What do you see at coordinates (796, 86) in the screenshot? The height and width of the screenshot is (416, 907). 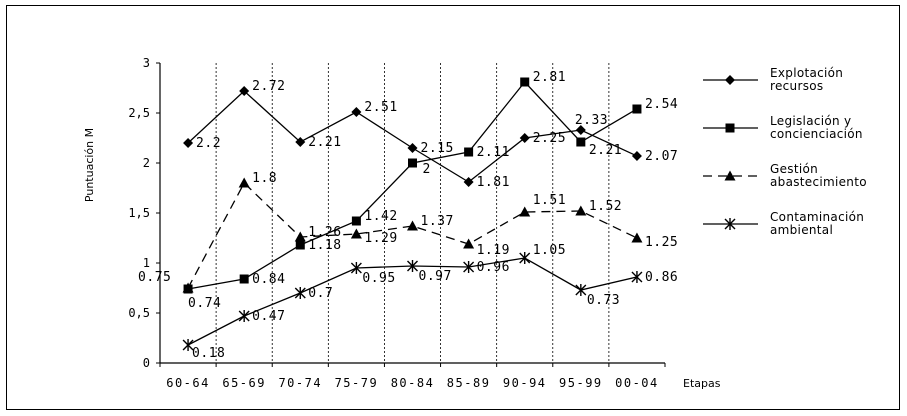 I see `legend-label: recursos` at bounding box center [796, 86].